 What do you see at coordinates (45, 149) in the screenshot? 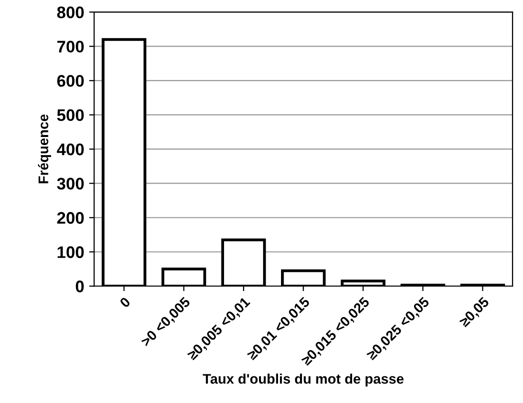
I see `y-axis-title: Fréquence` at bounding box center [45, 149].